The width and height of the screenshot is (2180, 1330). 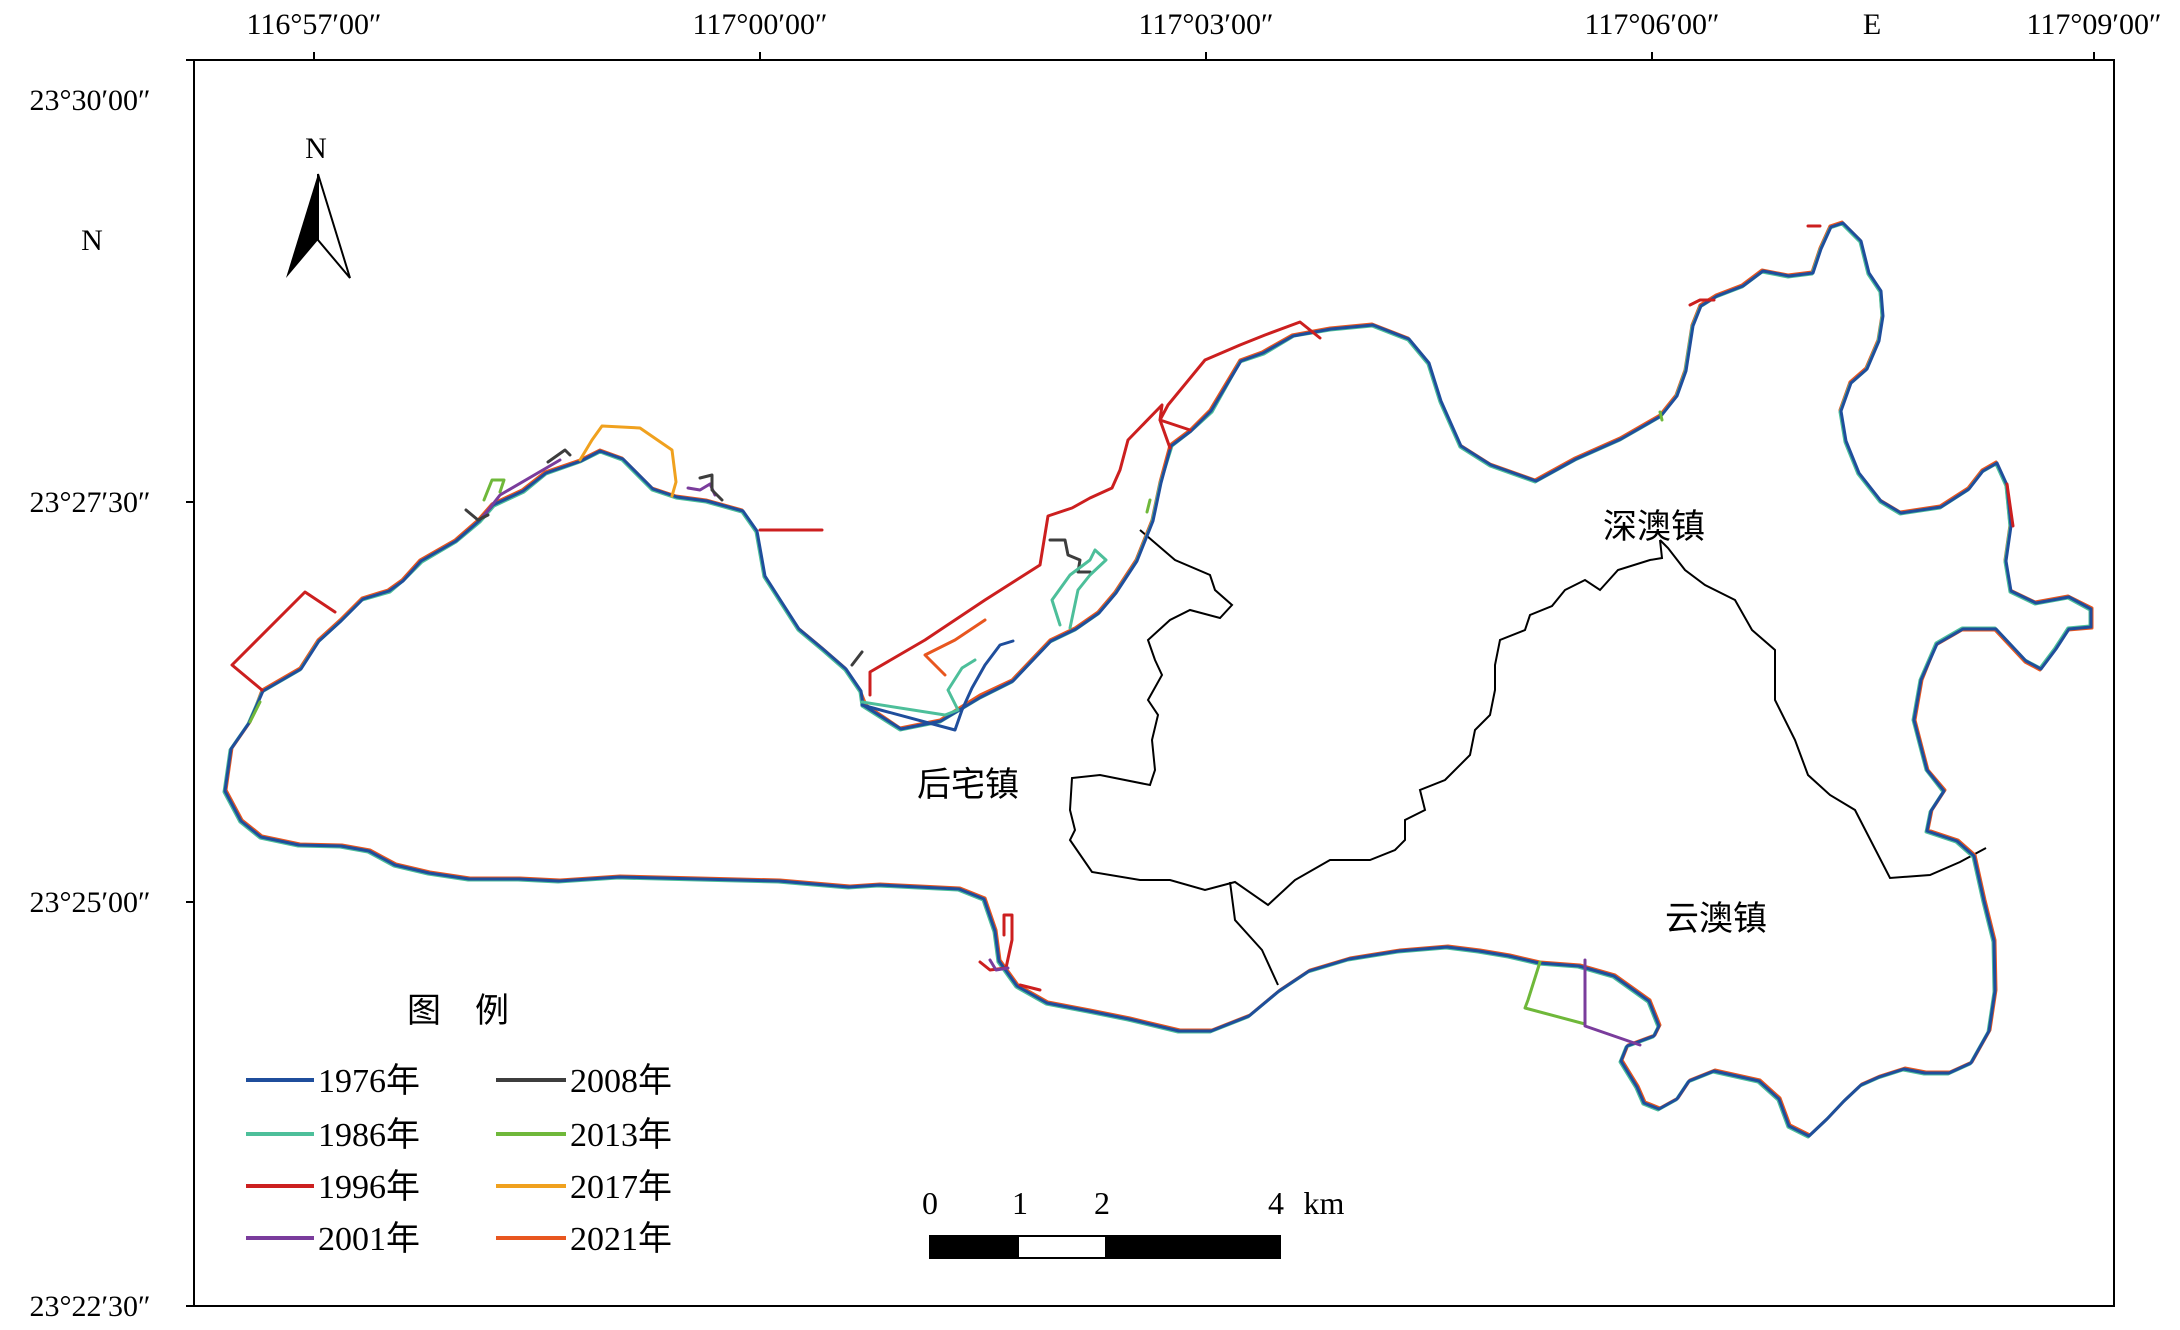 What do you see at coordinates (1324, 1203) in the screenshot?
I see `scale-unit-label: km` at bounding box center [1324, 1203].